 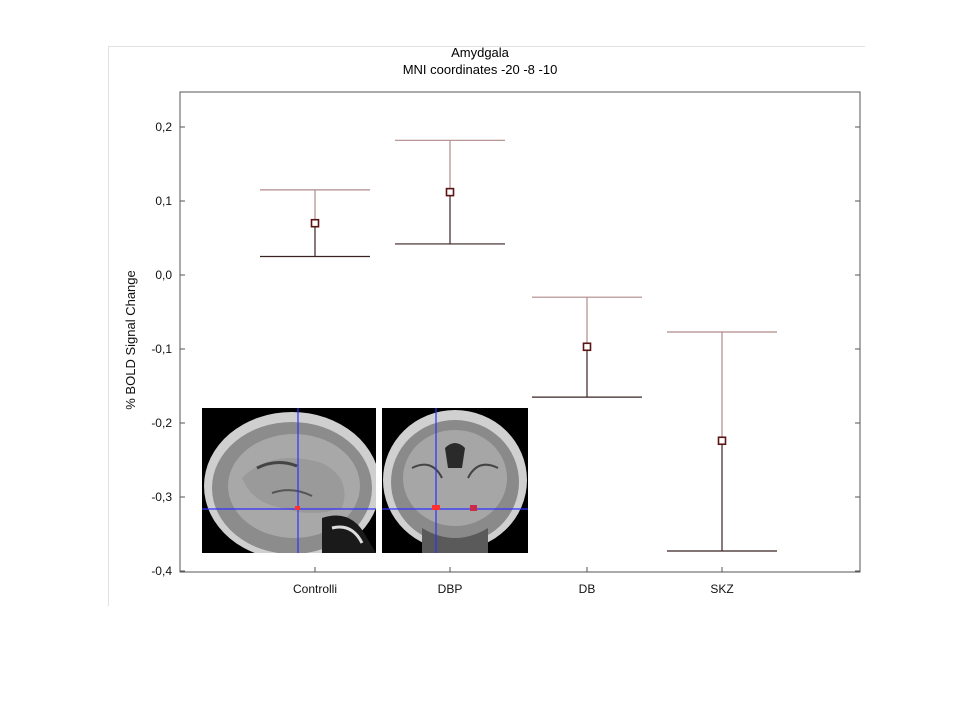 What do you see at coordinates (480, 69) in the screenshot?
I see `chart-subtitle: MNI coordinates -20 -8 -10` at bounding box center [480, 69].